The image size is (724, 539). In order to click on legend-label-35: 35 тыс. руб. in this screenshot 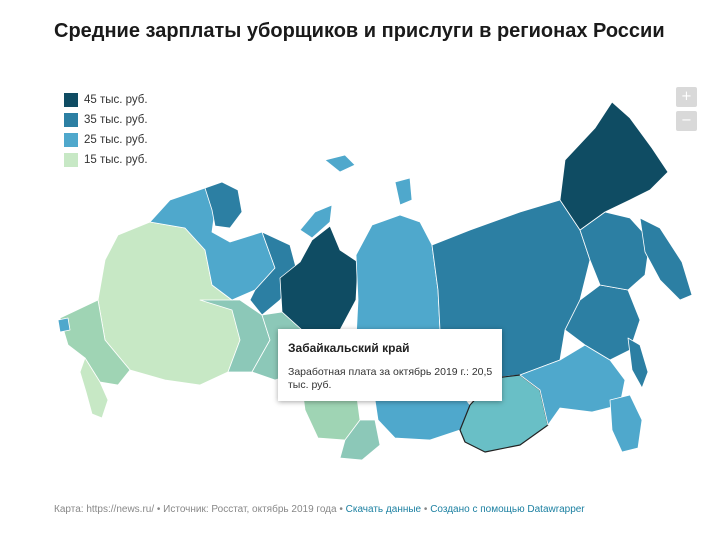, I will do `click(116, 120)`.